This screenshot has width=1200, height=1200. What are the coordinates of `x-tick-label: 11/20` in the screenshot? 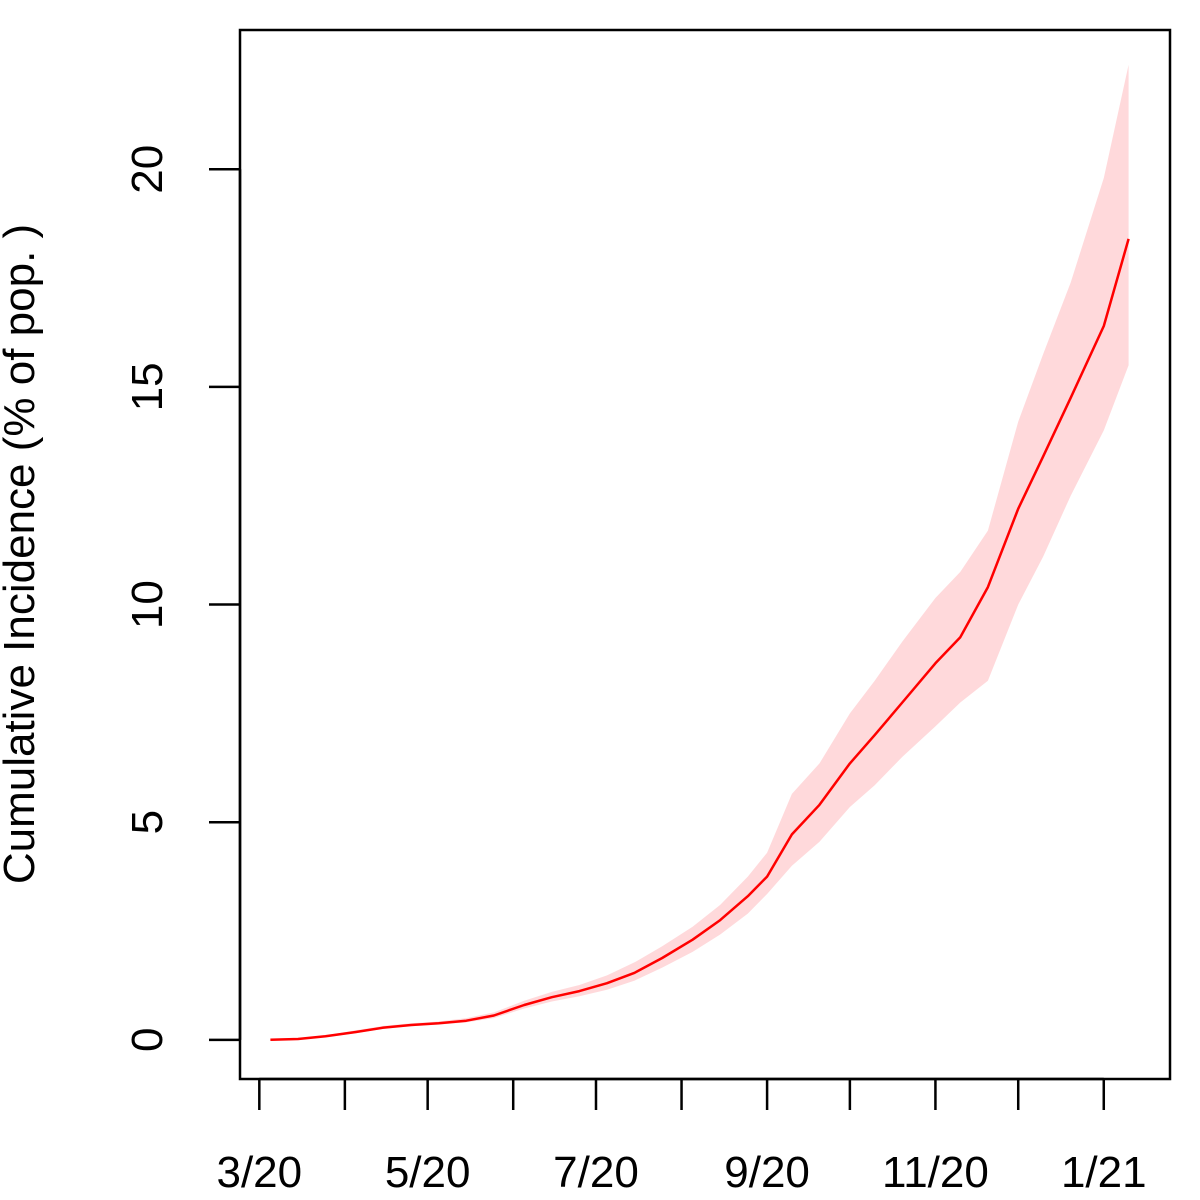 It's located at (935, 1172).